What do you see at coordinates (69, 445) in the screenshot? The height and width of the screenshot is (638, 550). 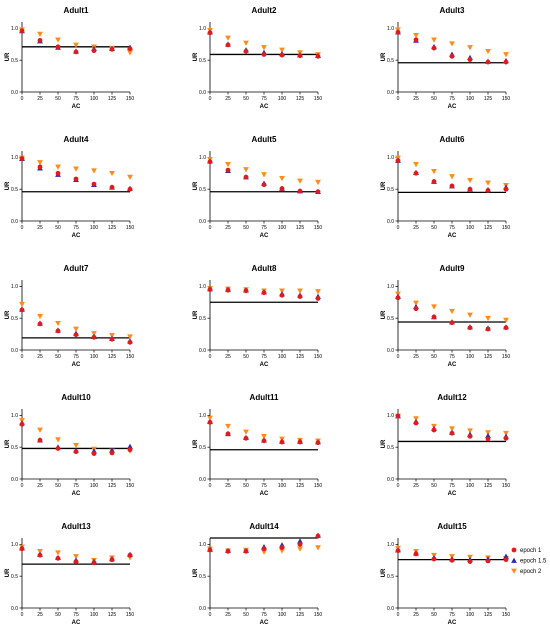 I see `panel-adult10: Adult10 0.0 0.5 1.0 0 25 50 75 100 125 150 AC UR` at bounding box center [69, 445].